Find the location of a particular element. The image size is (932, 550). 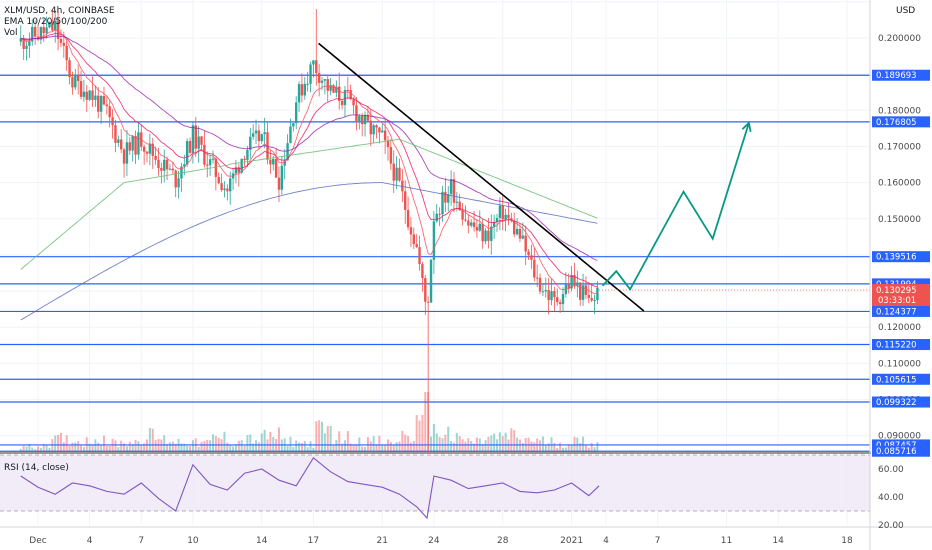

time-tick-label: 24 is located at coordinates (434, 541).